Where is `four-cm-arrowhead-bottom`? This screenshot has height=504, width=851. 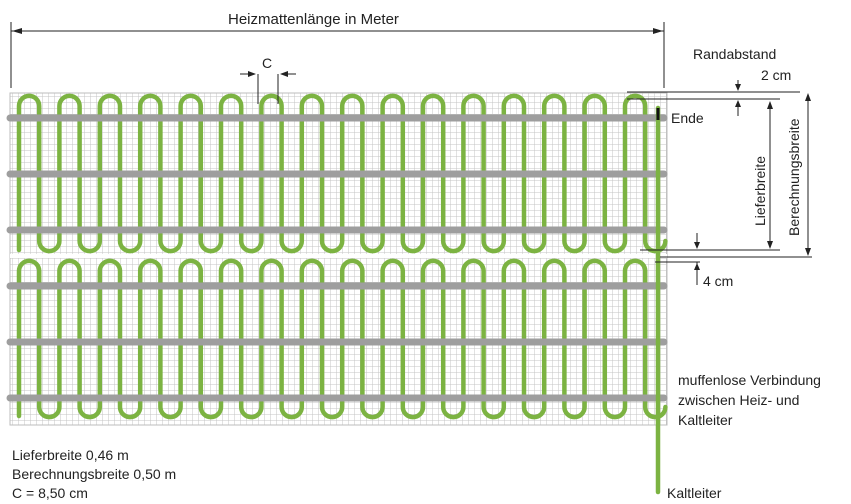
four-cm-arrowhead-bottom is located at coordinates (697, 266).